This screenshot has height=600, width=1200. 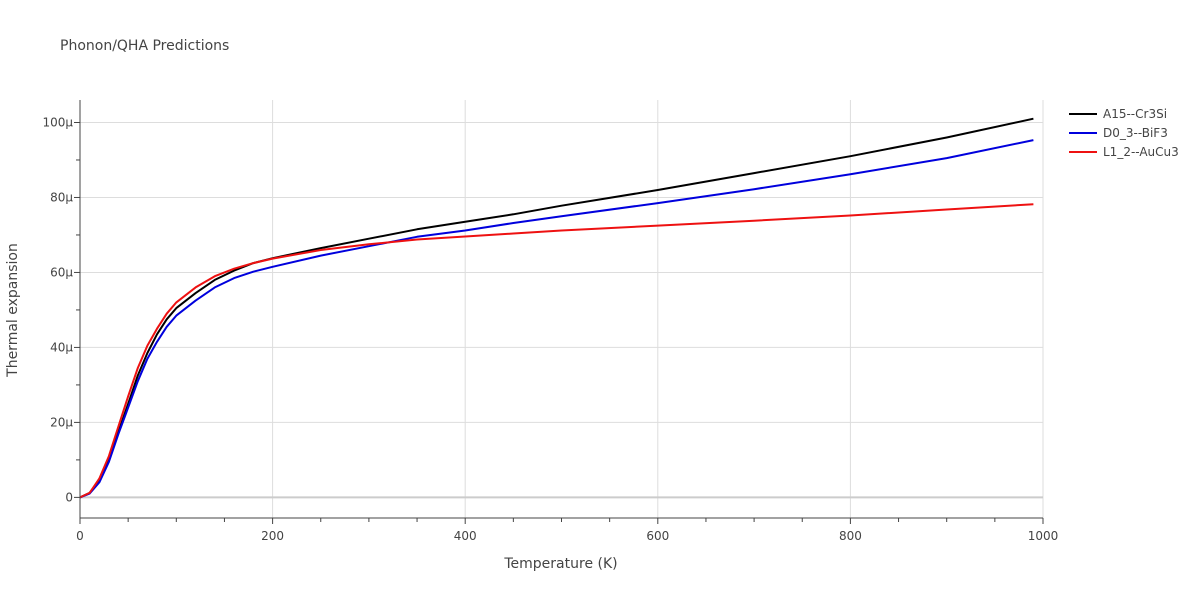 What do you see at coordinates (567, 536) in the screenshot?
I see `x-tick-labels: 0 200 400 600 800 1000` at bounding box center [567, 536].